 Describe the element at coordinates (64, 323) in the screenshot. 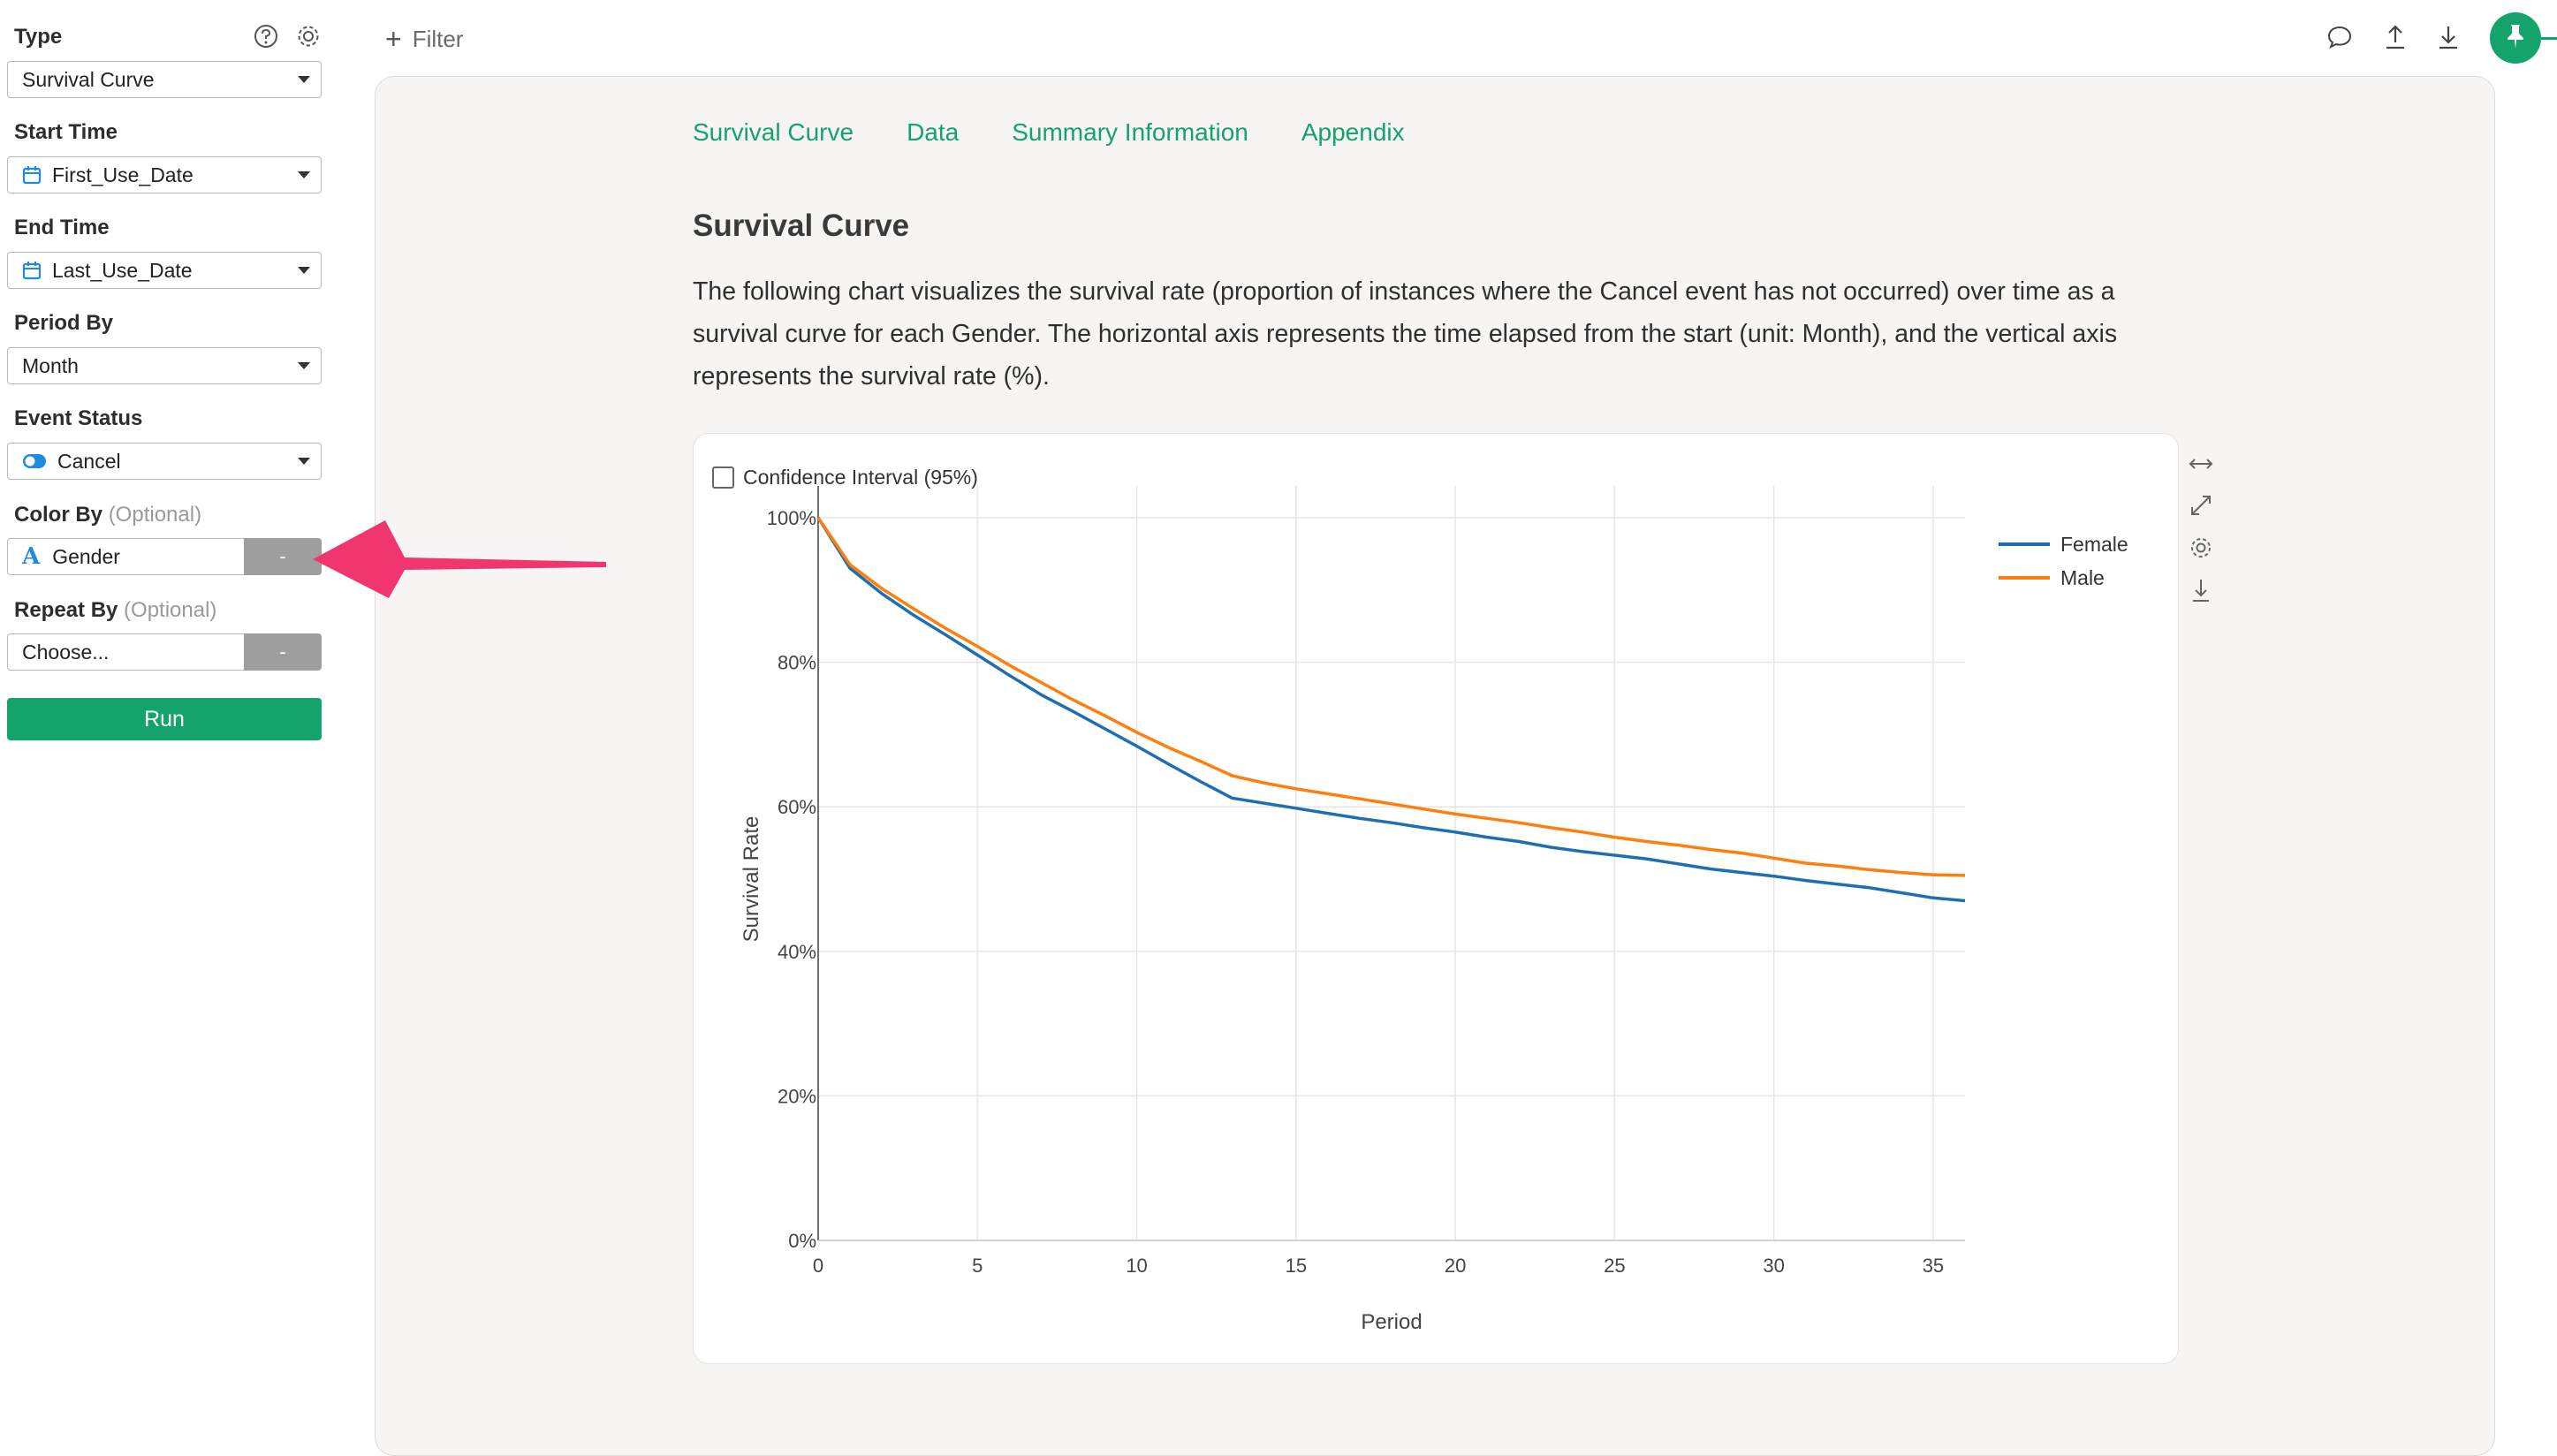

I see `period-by-label: Period By` at that location.